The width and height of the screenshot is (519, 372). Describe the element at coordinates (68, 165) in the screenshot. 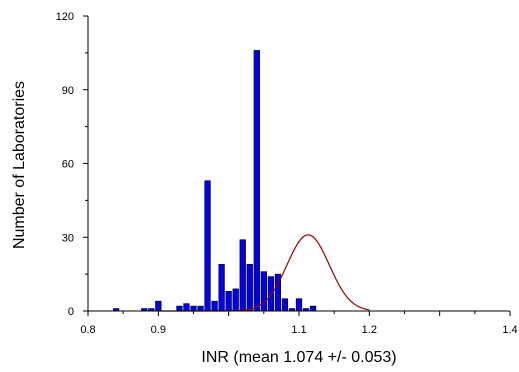

I see `y-tick-label: 60` at that location.